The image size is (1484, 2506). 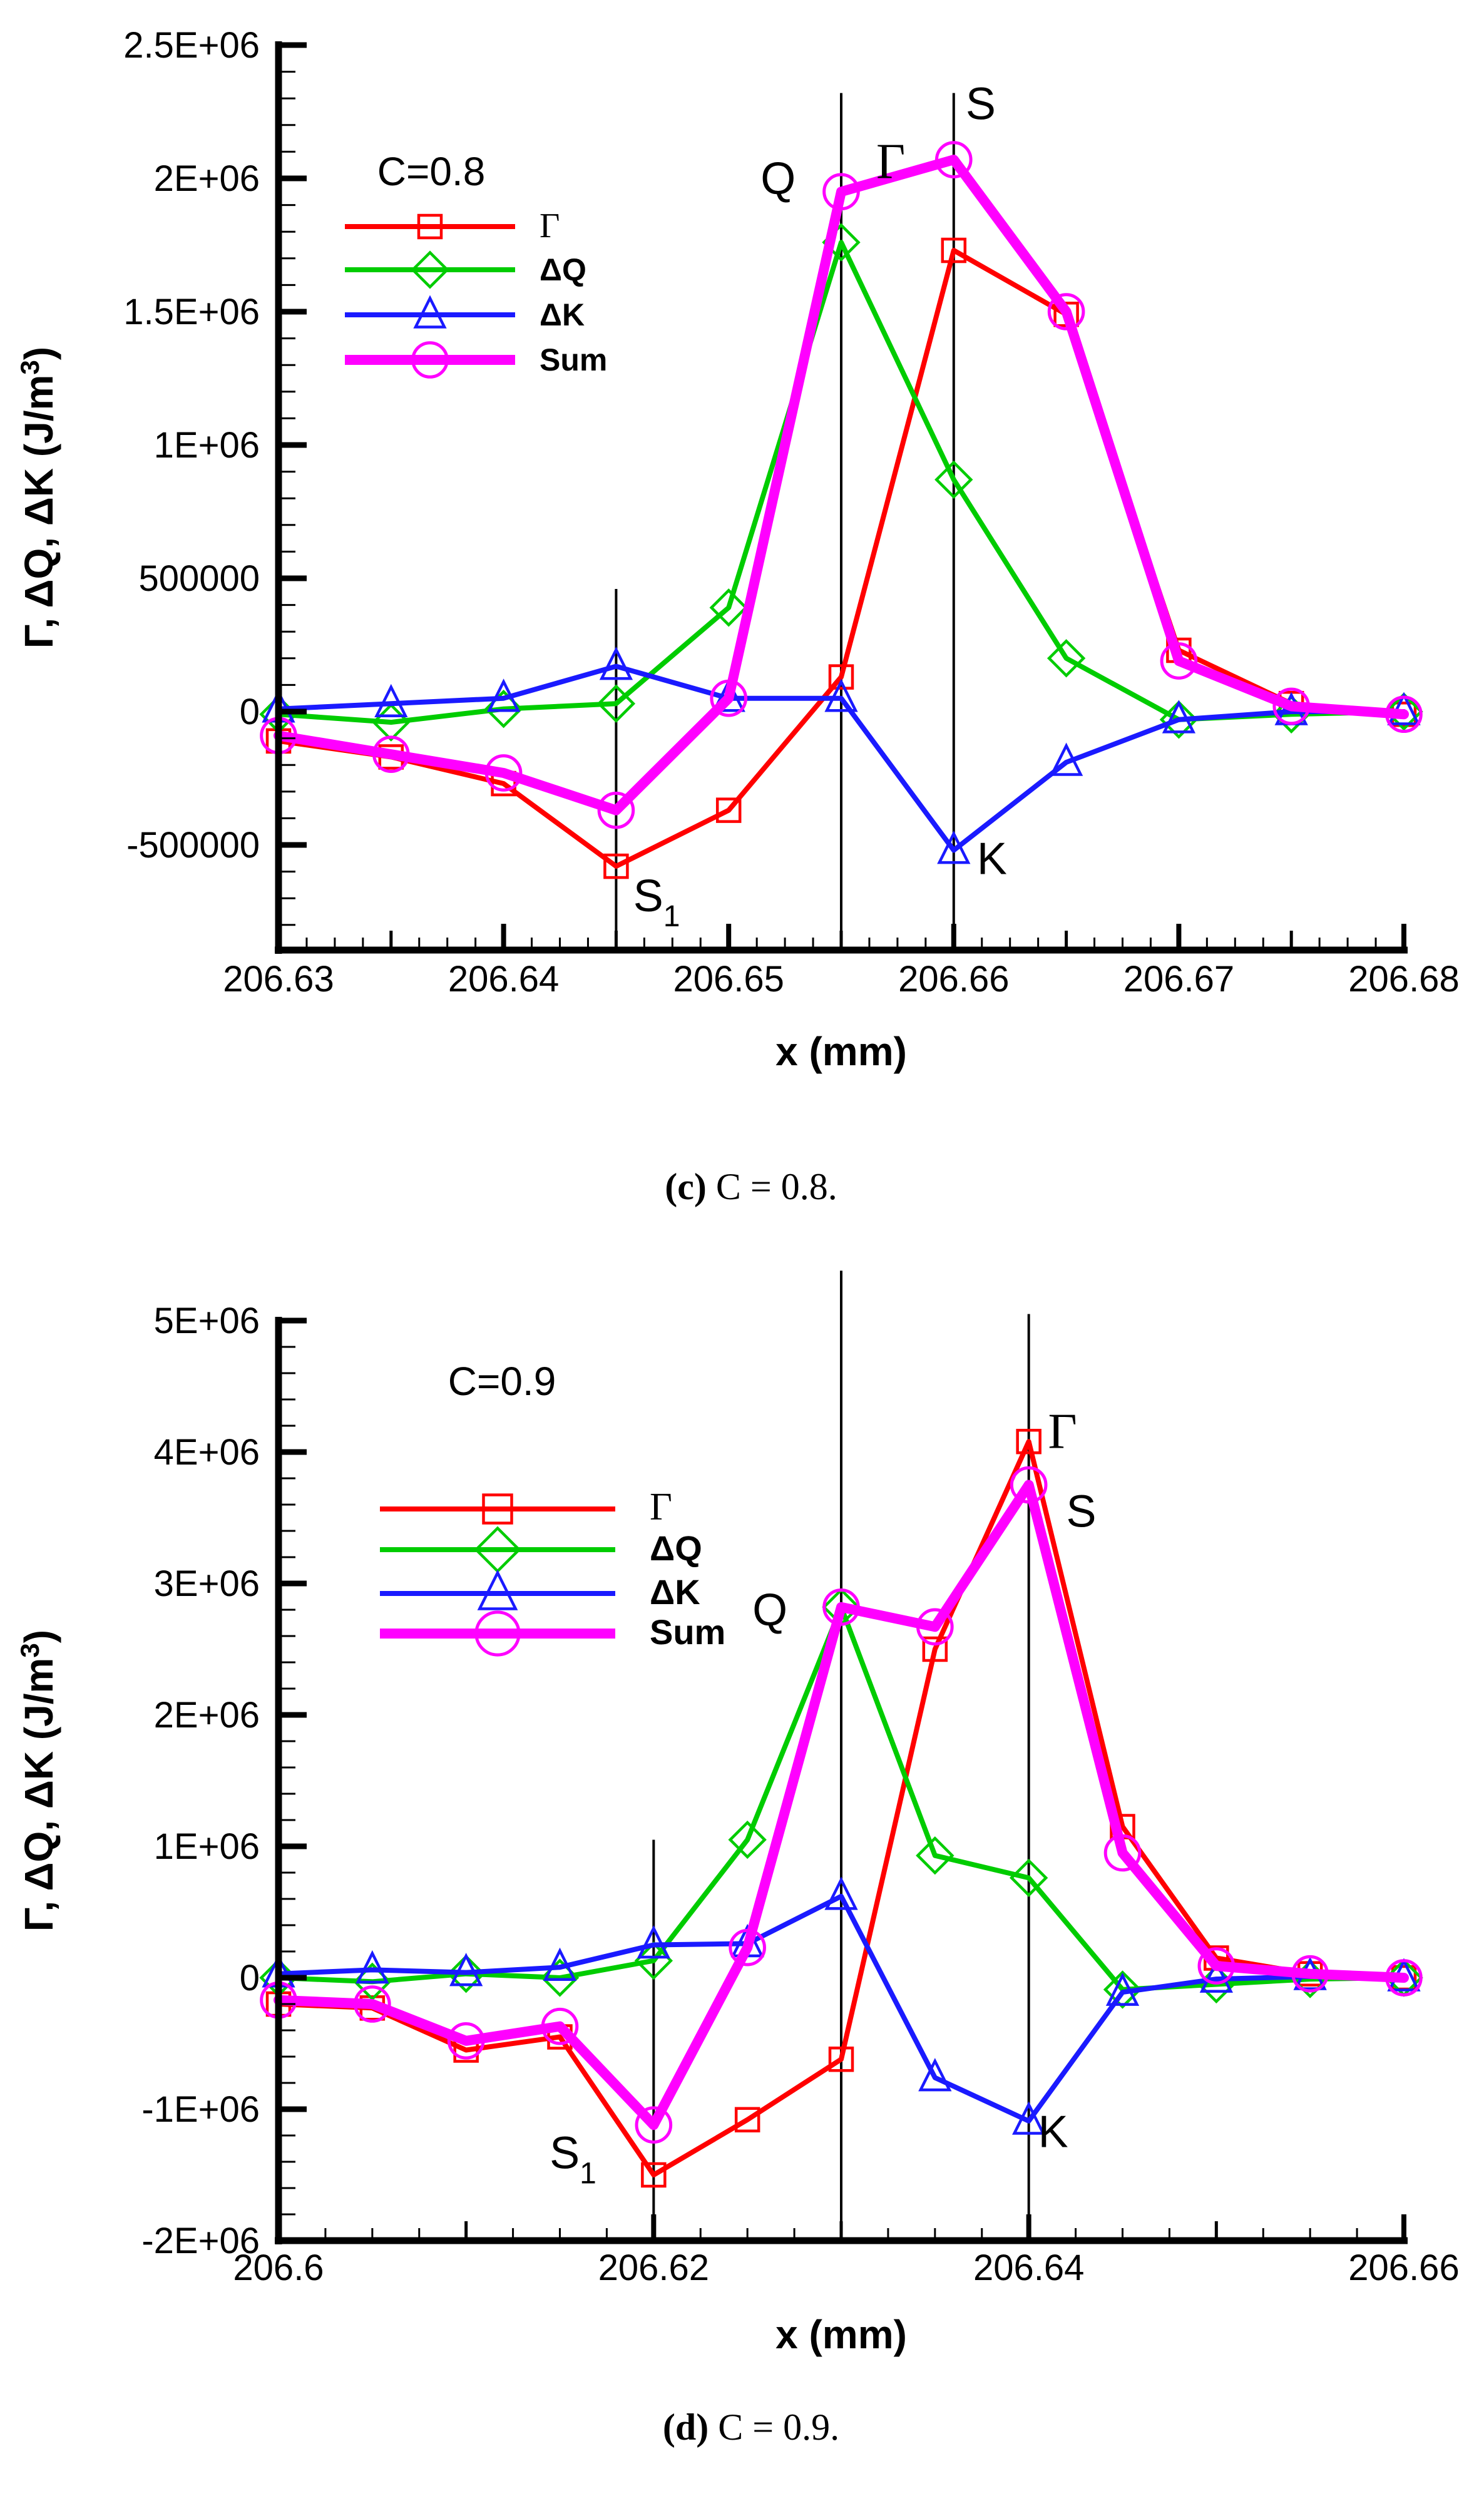 What do you see at coordinates (653, 2268) in the screenshot?
I see `x-tick-label: 206.62` at bounding box center [653, 2268].